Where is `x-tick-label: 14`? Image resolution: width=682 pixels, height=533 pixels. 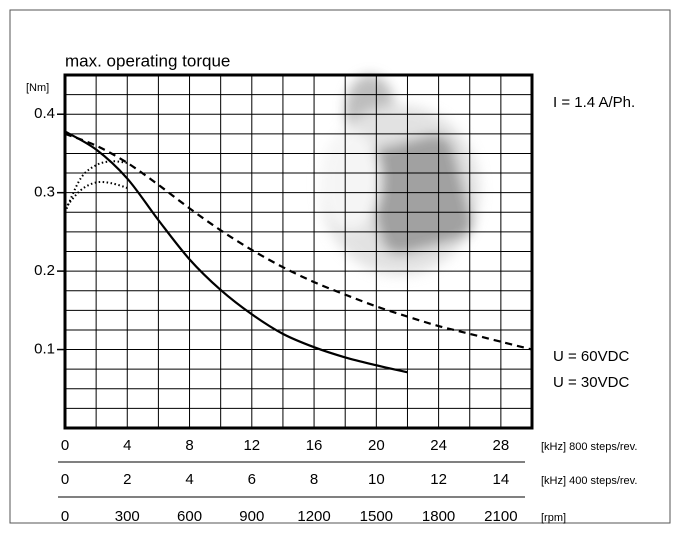
x-tick-label: 14 is located at coordinates (501, 479).